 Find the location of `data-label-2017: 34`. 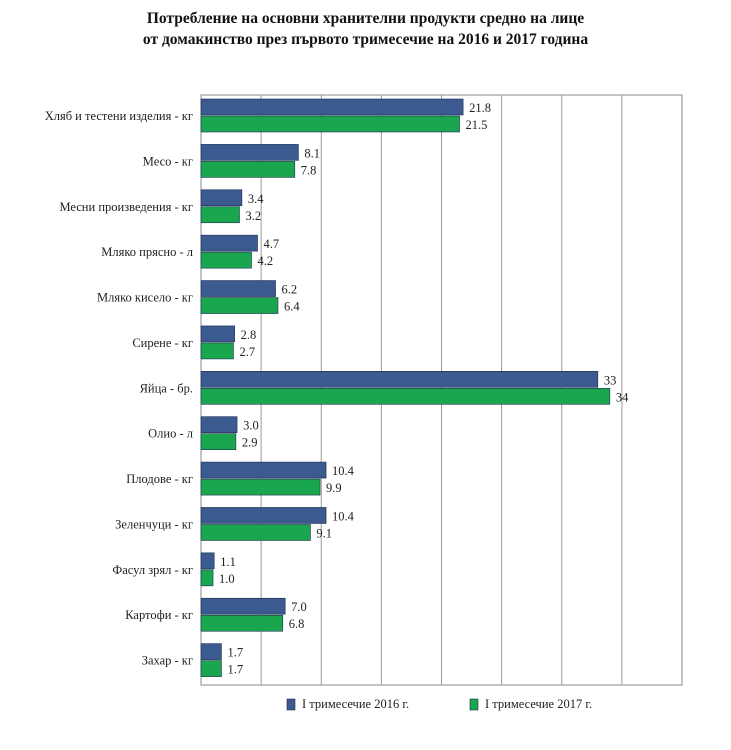

data-label-2017: 34 is located at coordinates (622, 397).